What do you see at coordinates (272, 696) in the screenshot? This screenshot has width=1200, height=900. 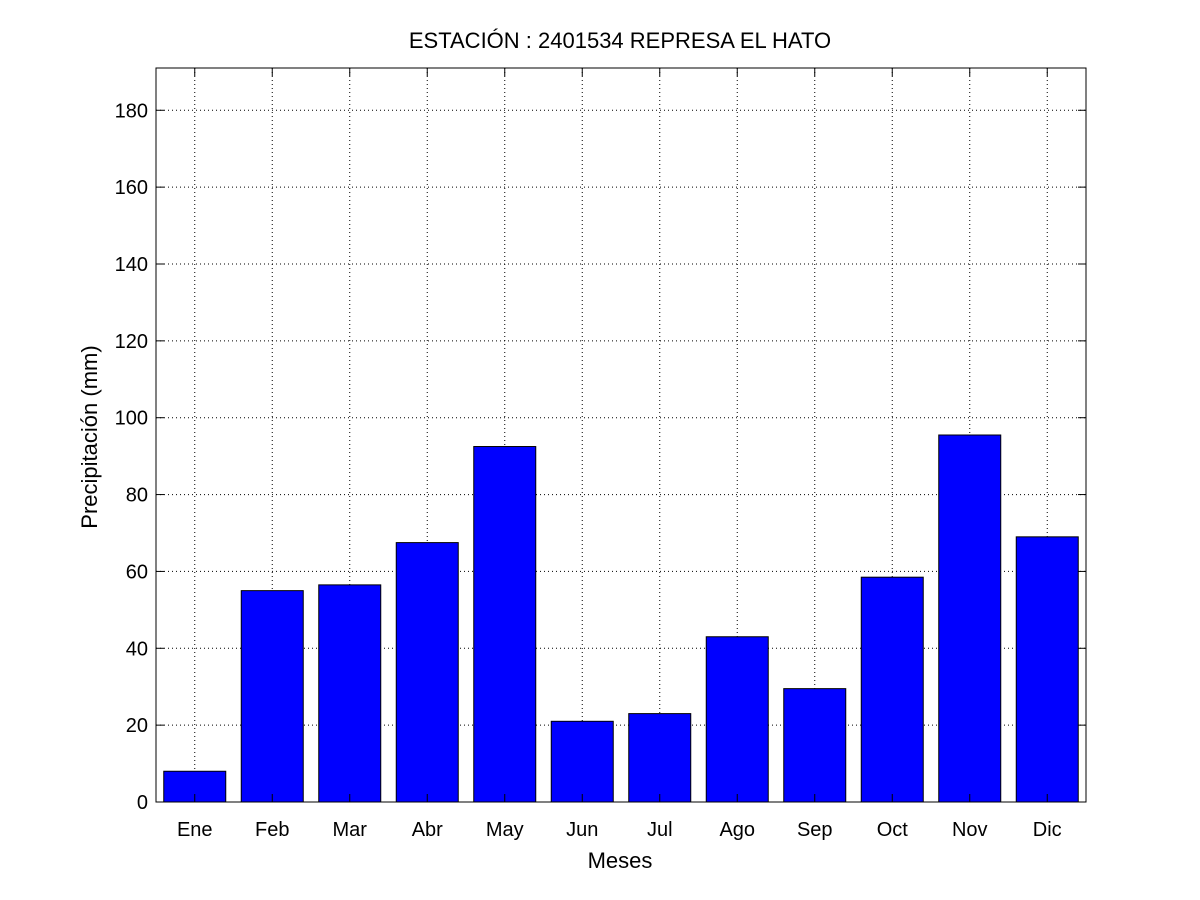 I see `bar-feb` at bounding box center [272, 696].